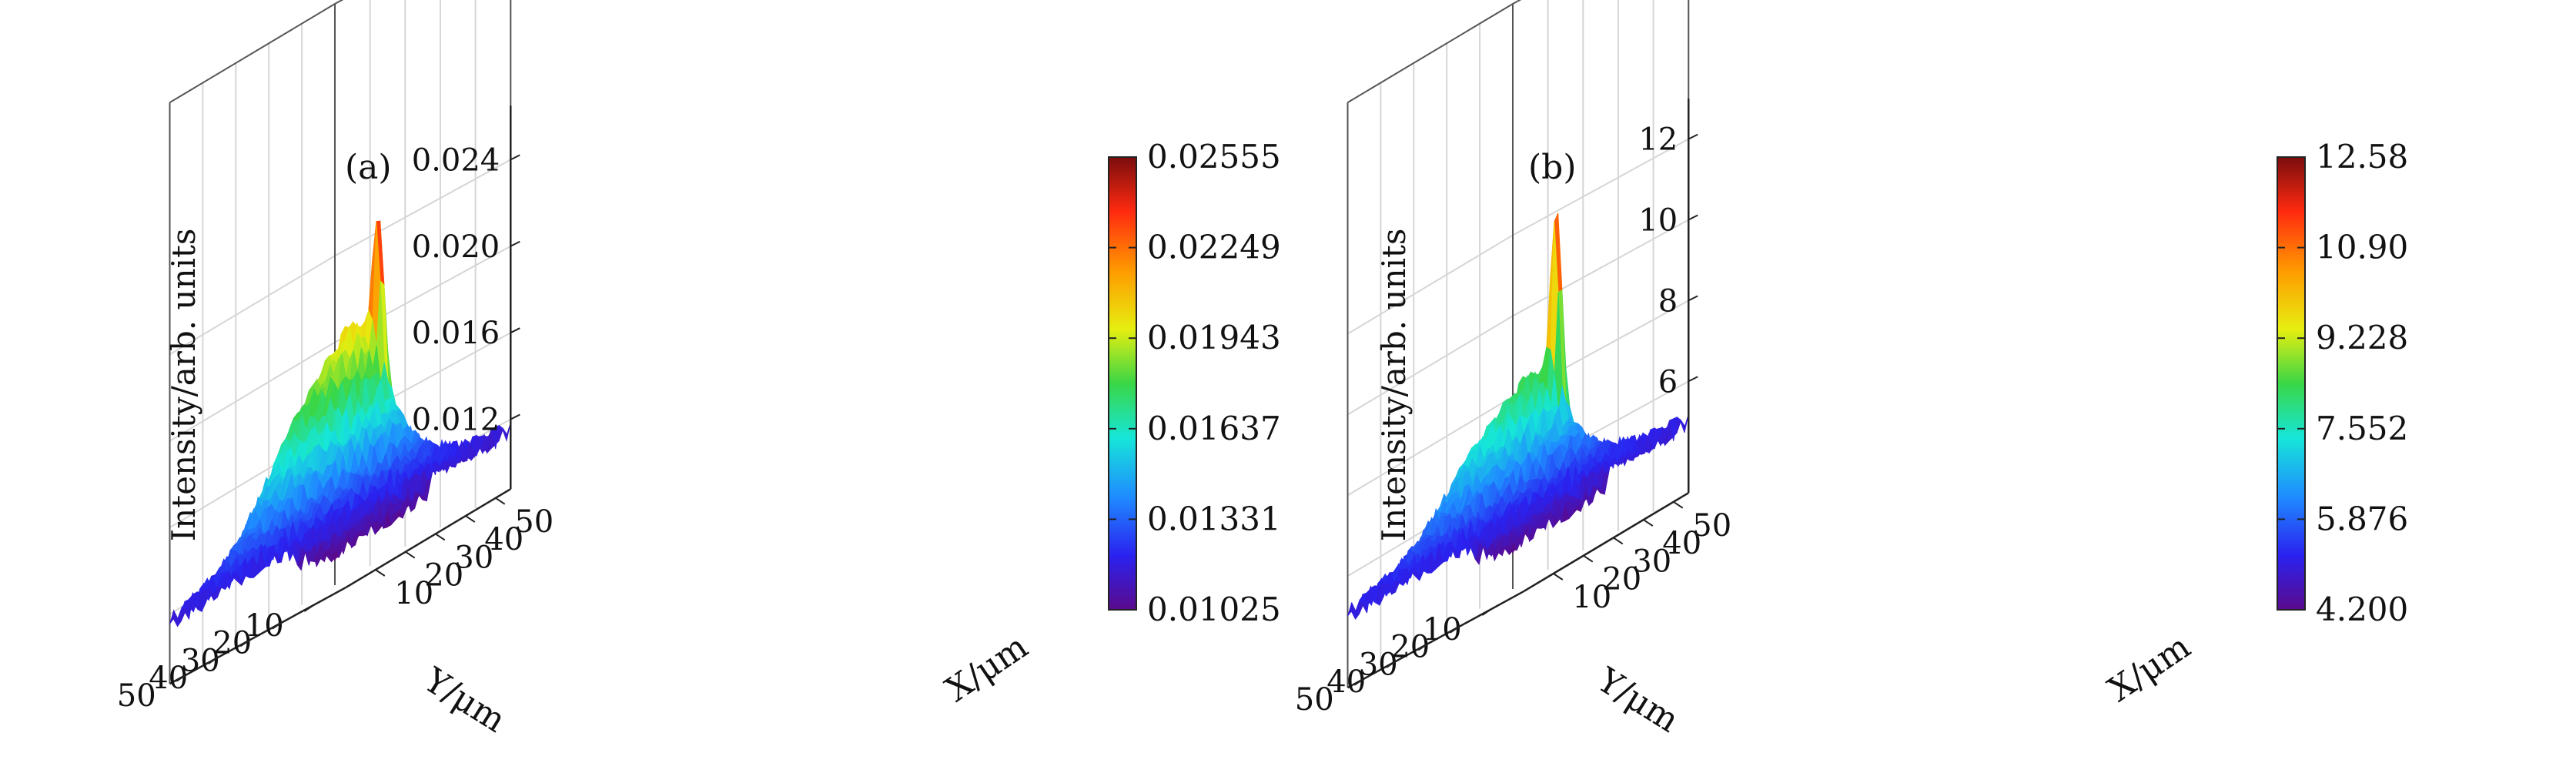 The height and width of the screenshot is (773, 2576). I want to click on z-tick-label: 0.024, so click(456, 160).